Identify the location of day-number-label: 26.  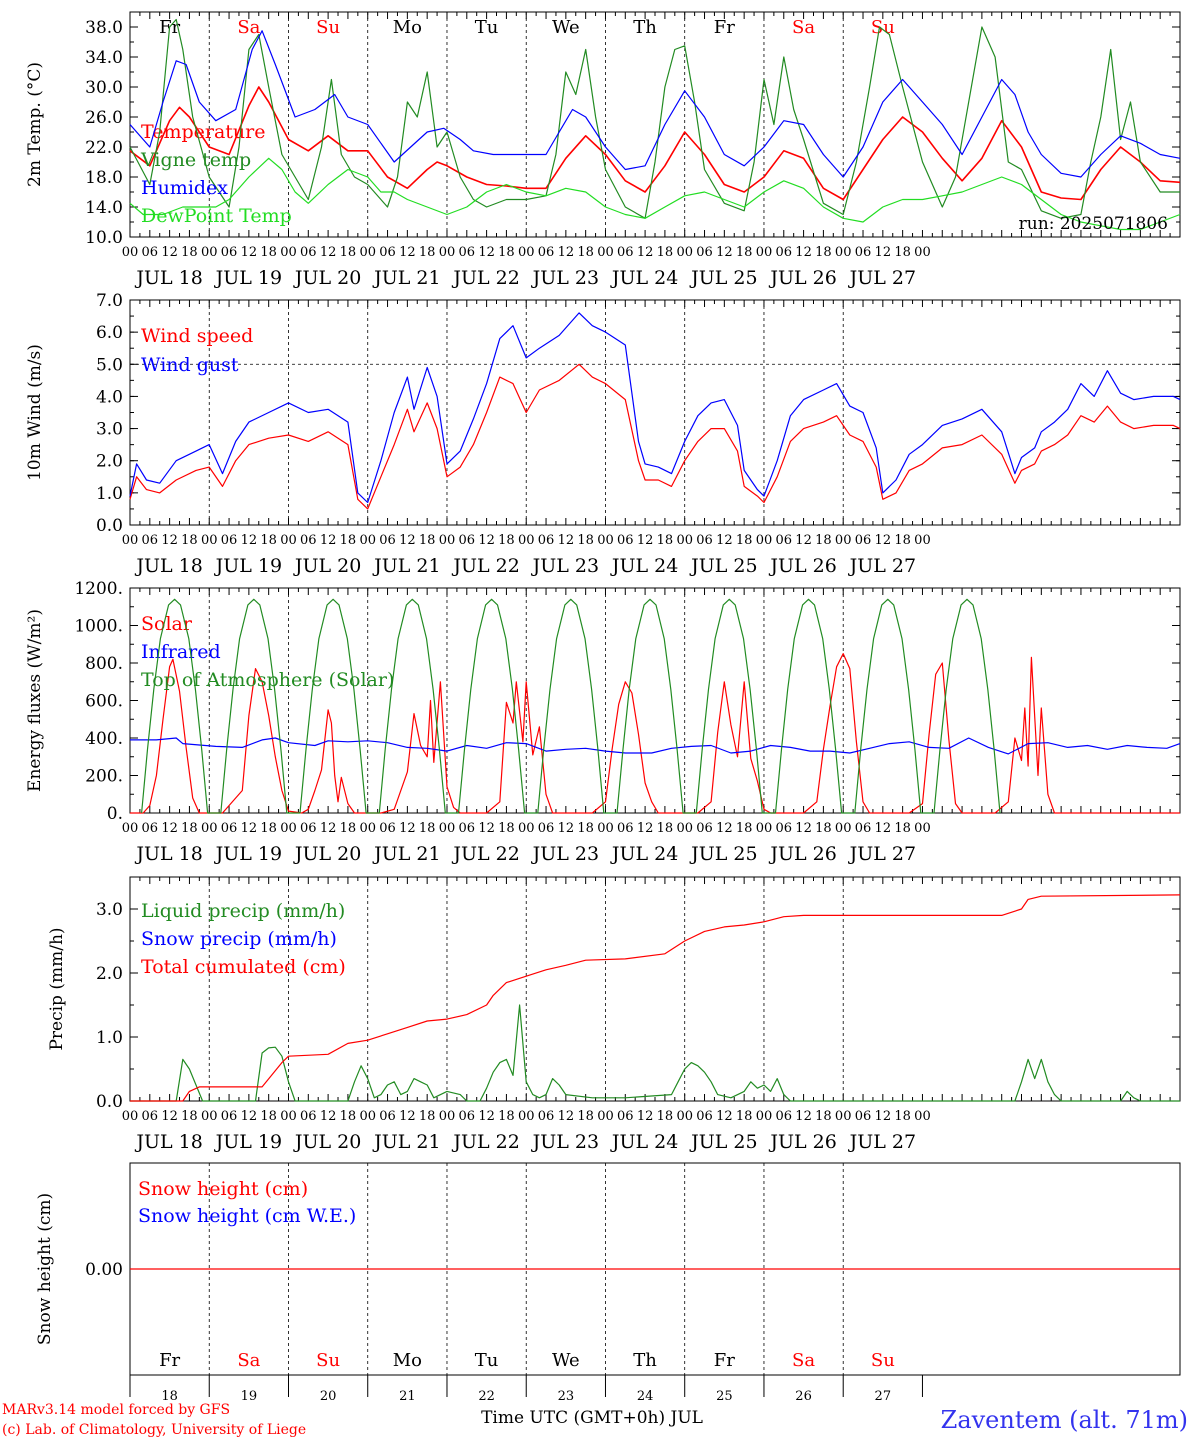
(803, 1396).